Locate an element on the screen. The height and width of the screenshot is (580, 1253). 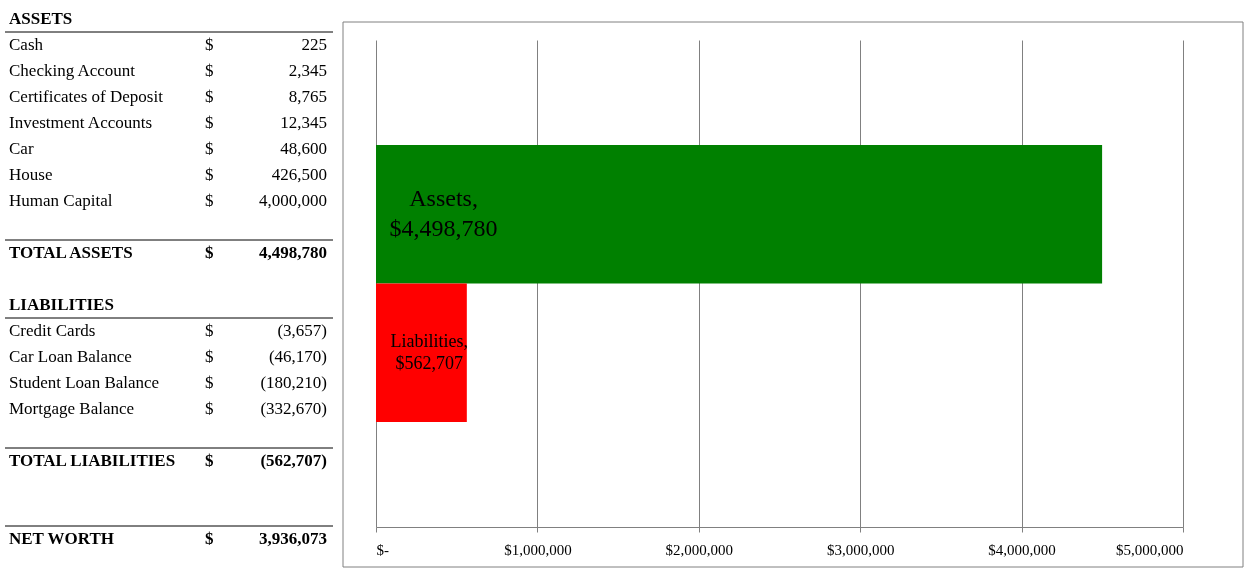
series-label: Liabilities, is located at coordinates (429, 340).